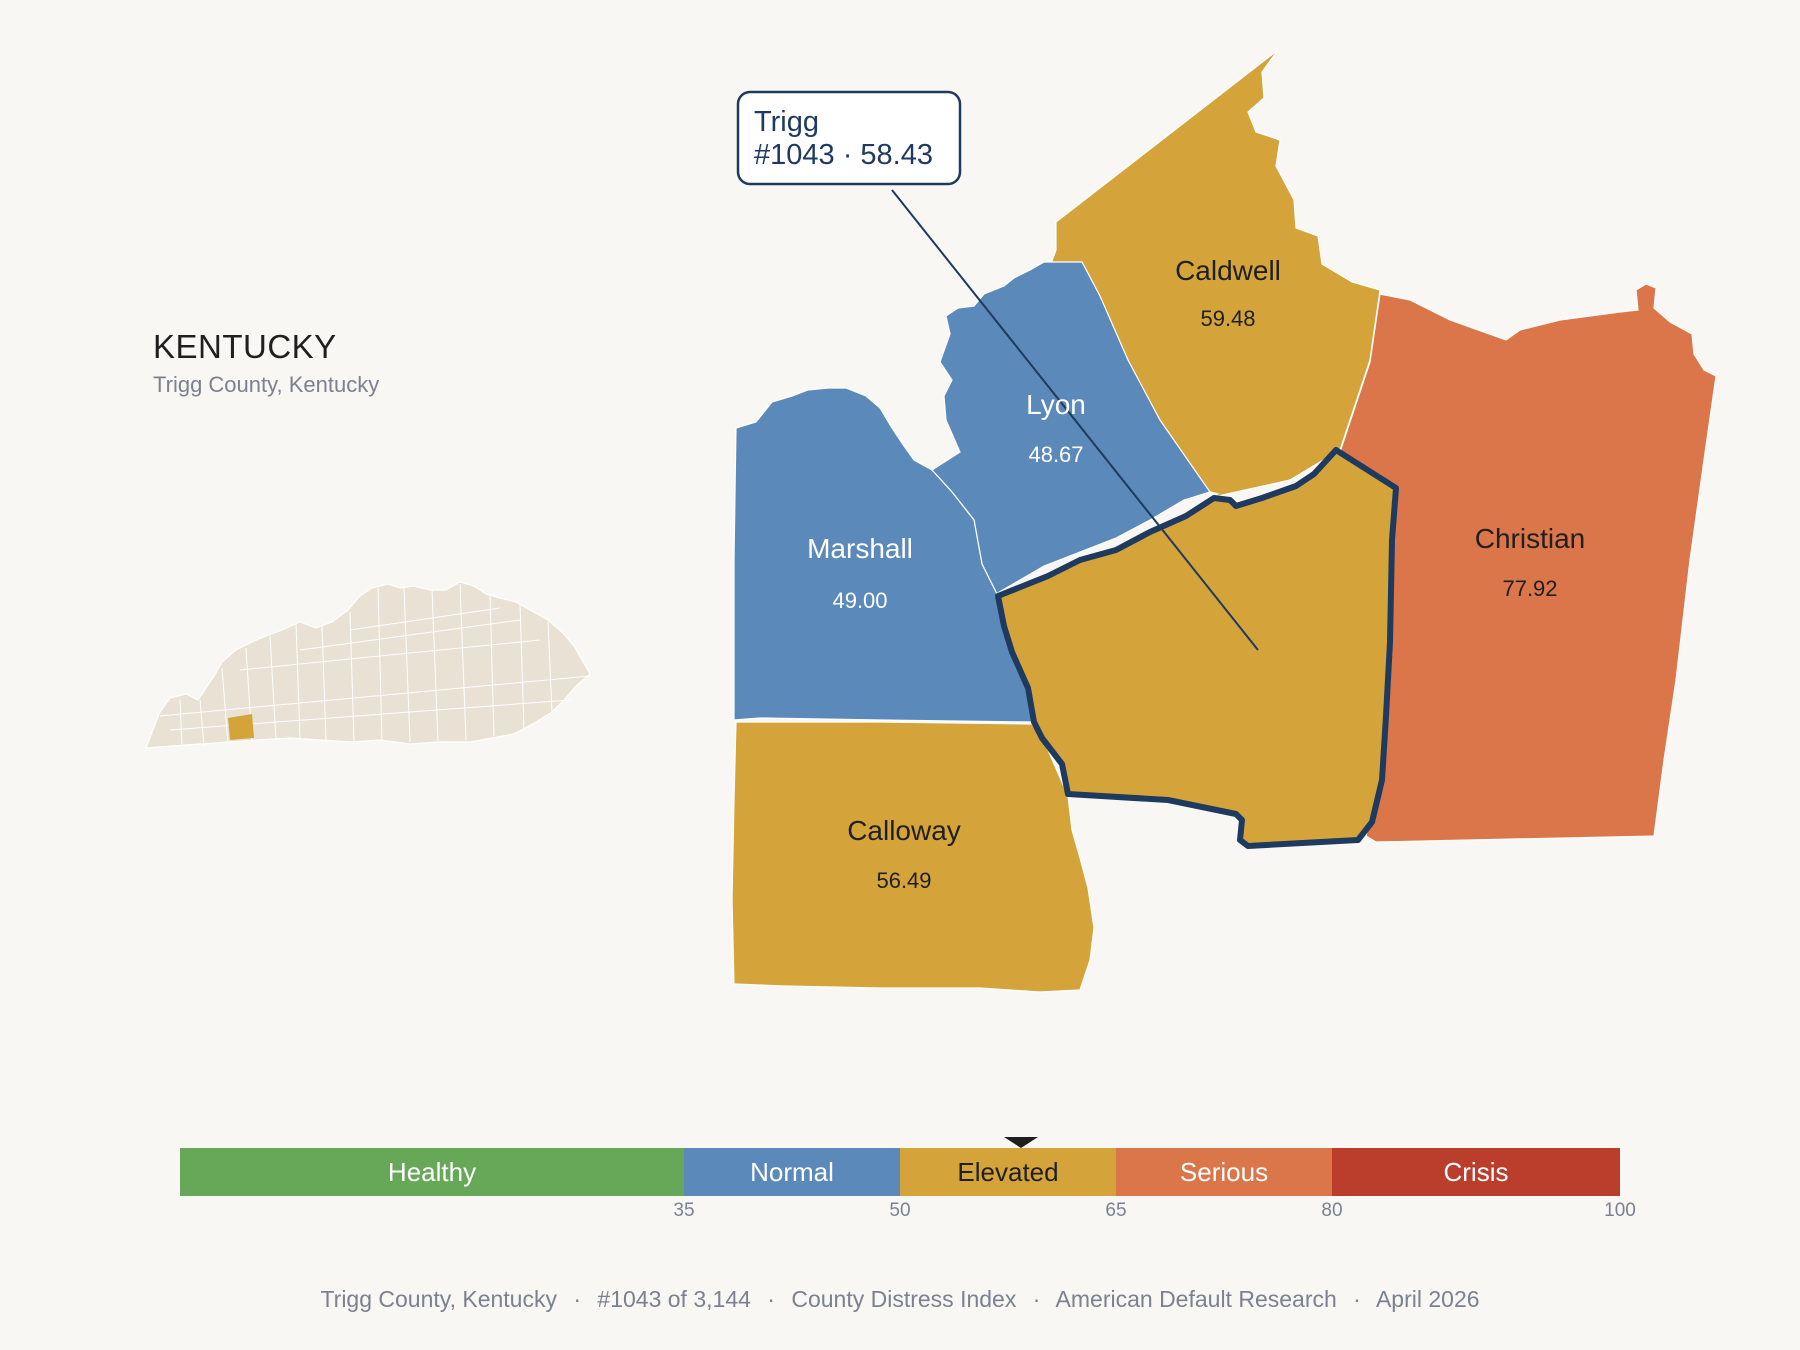 This screenshot has width=1800, height=1350. What do you see at coordinates (849, 138) in the screenshot?
I see `callout-box` at bounding box center [849, 138].